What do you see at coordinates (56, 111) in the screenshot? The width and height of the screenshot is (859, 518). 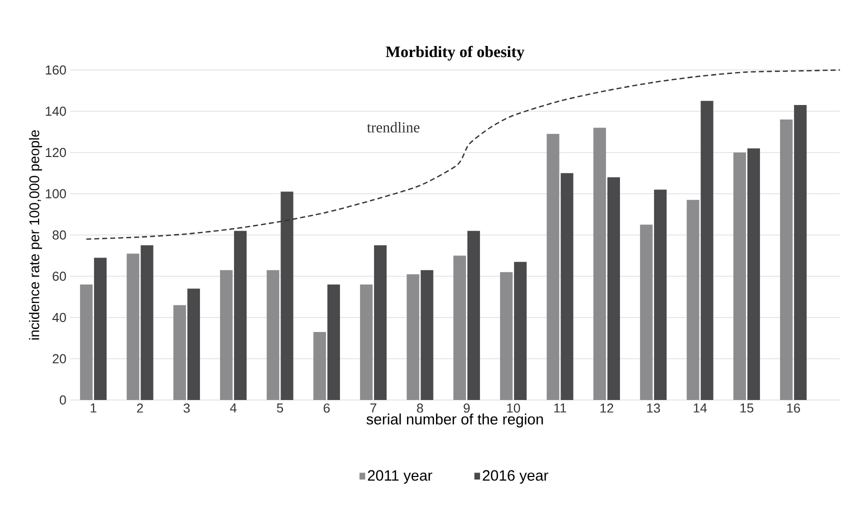 I see `y-tick-label: 140` at bounding box center [56, 111].